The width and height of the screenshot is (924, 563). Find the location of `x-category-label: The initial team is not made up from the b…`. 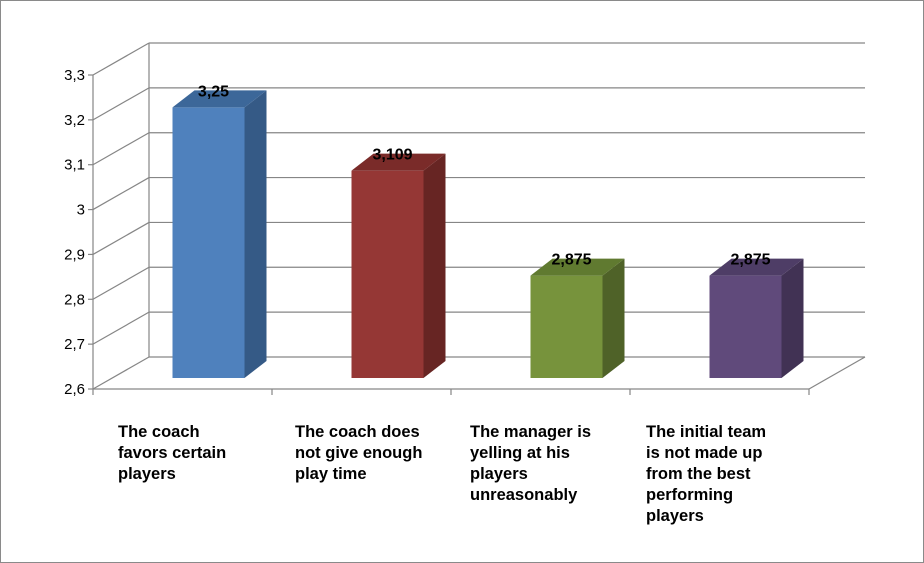

x-category-label: The initial team is not made up from the b… is located at coordinates (706, 474).